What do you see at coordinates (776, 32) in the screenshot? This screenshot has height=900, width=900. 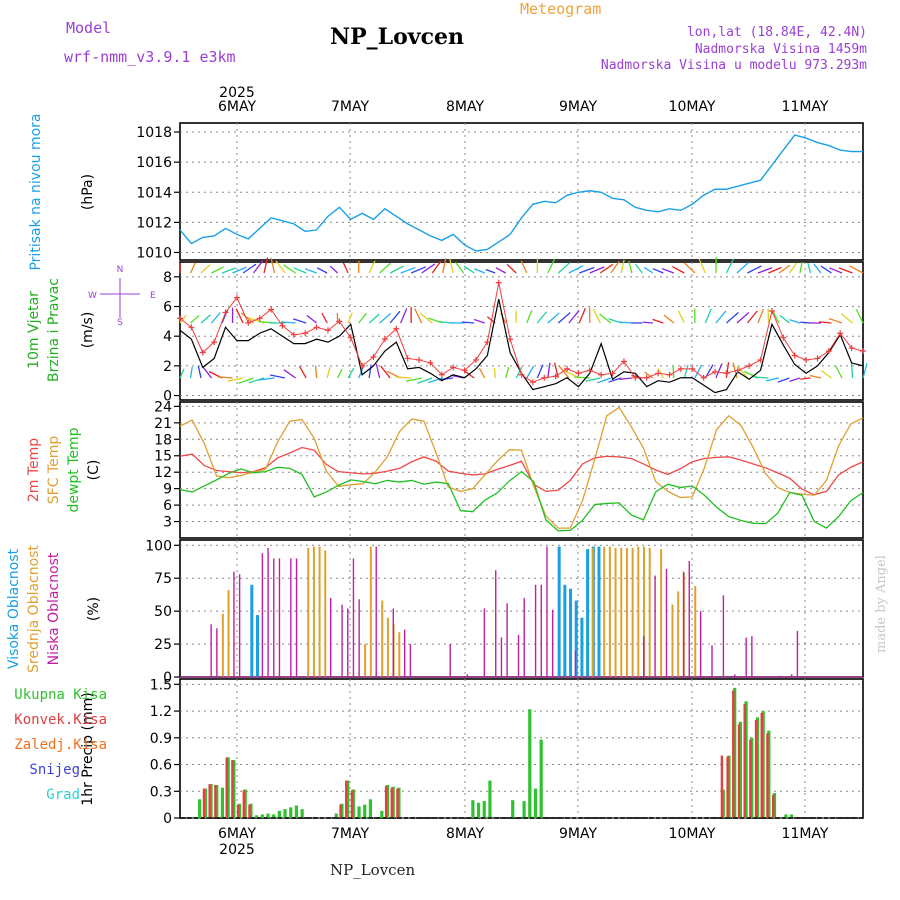 I see `lonlat-label: lon,lat (18.84E, 42.4N)` at bounding box center [776, 32].